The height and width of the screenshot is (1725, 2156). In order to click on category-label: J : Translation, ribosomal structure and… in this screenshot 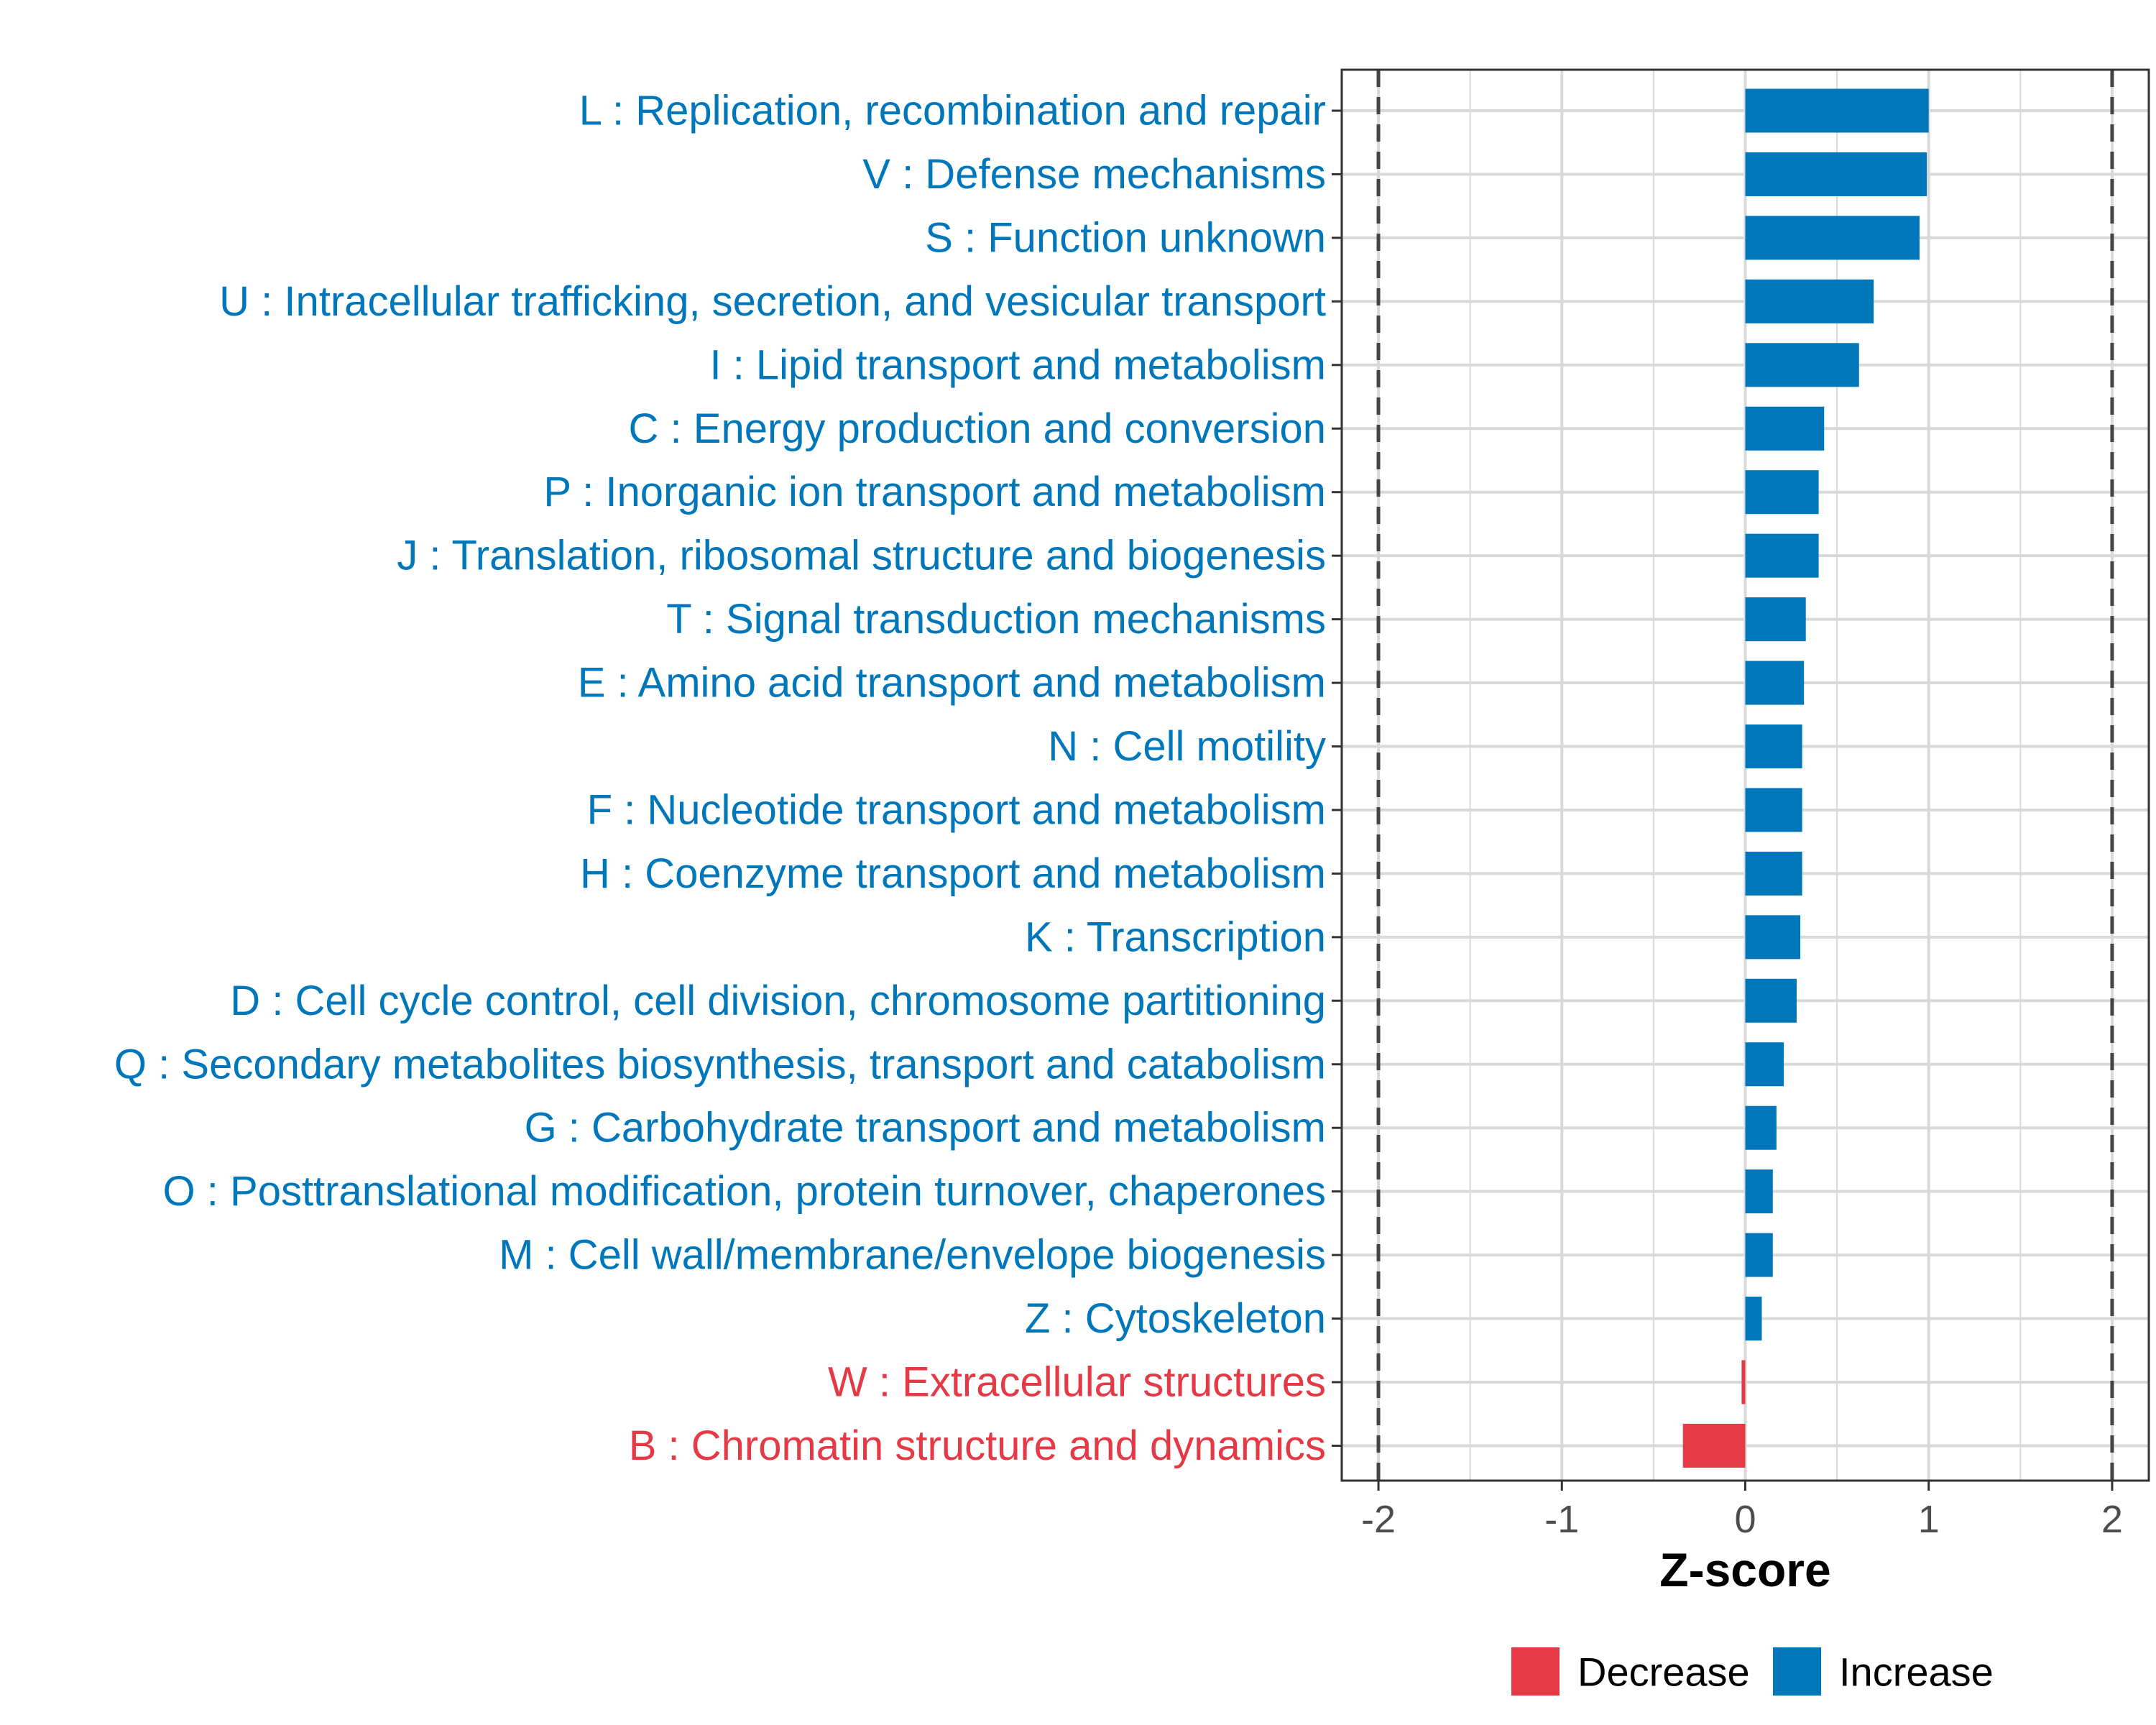, I will do `click(861, 556)`.